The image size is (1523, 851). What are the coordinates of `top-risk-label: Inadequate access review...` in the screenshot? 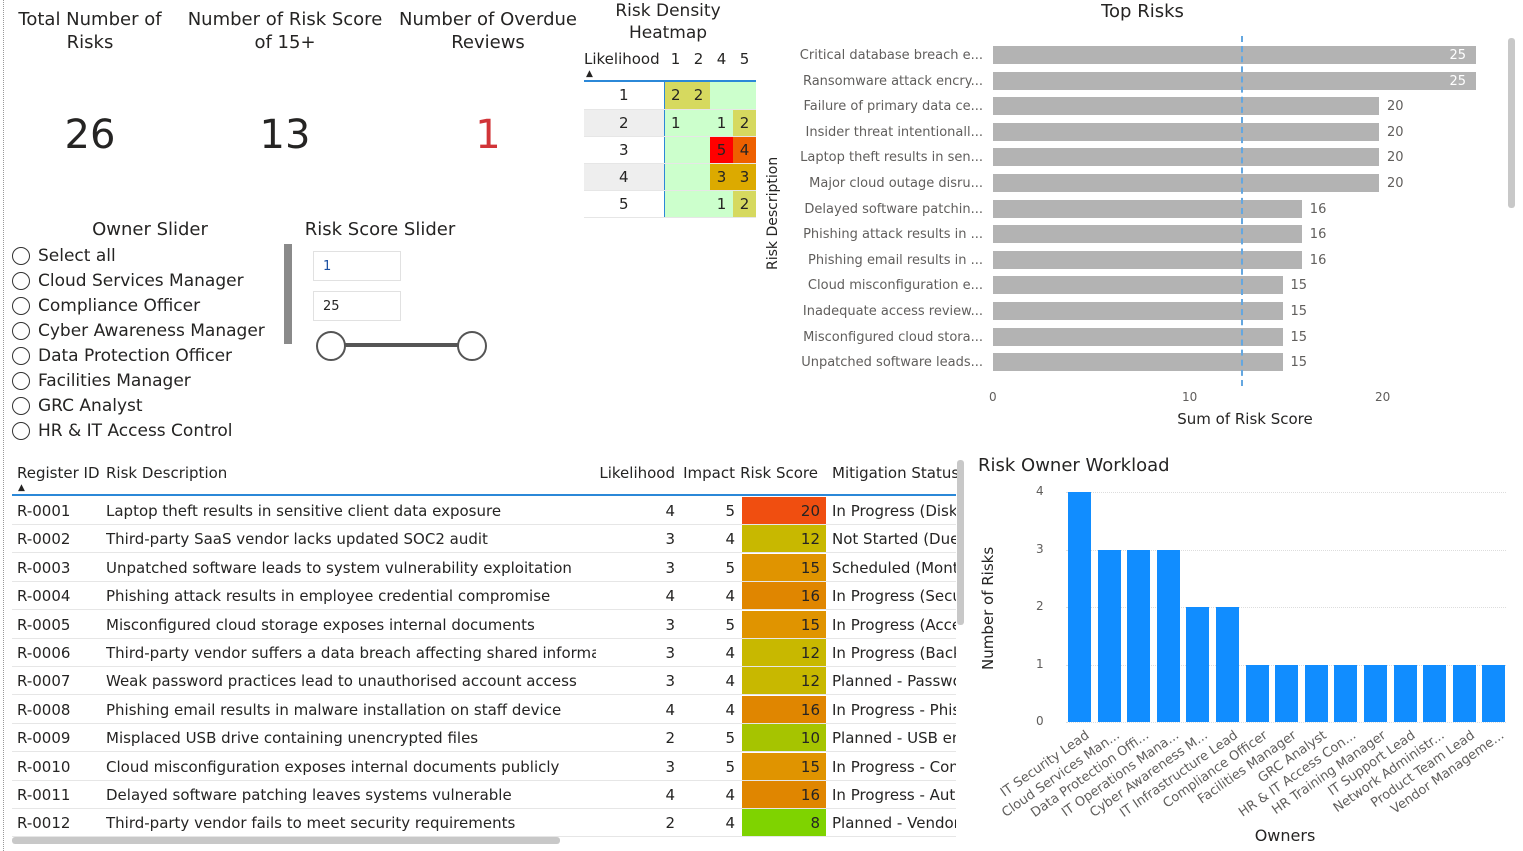 It's located at (892, 311).